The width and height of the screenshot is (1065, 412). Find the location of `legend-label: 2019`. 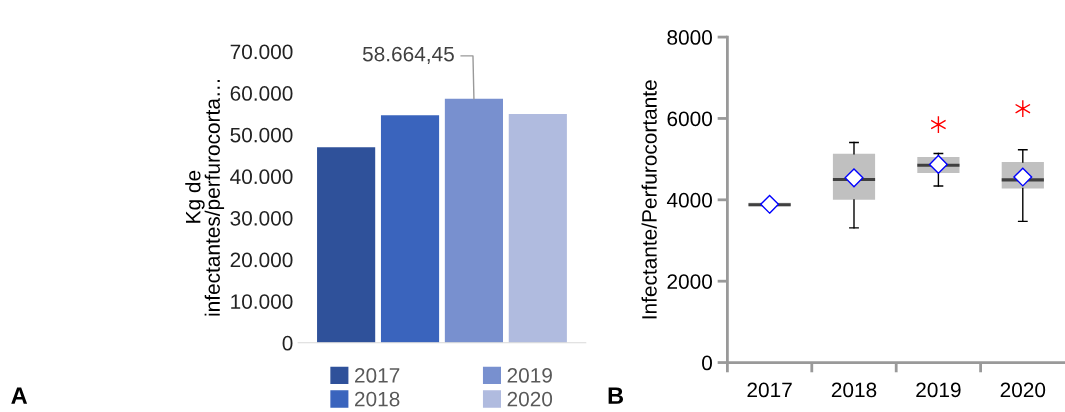

legend-label: 2019 is located at coordinates (529, 375).